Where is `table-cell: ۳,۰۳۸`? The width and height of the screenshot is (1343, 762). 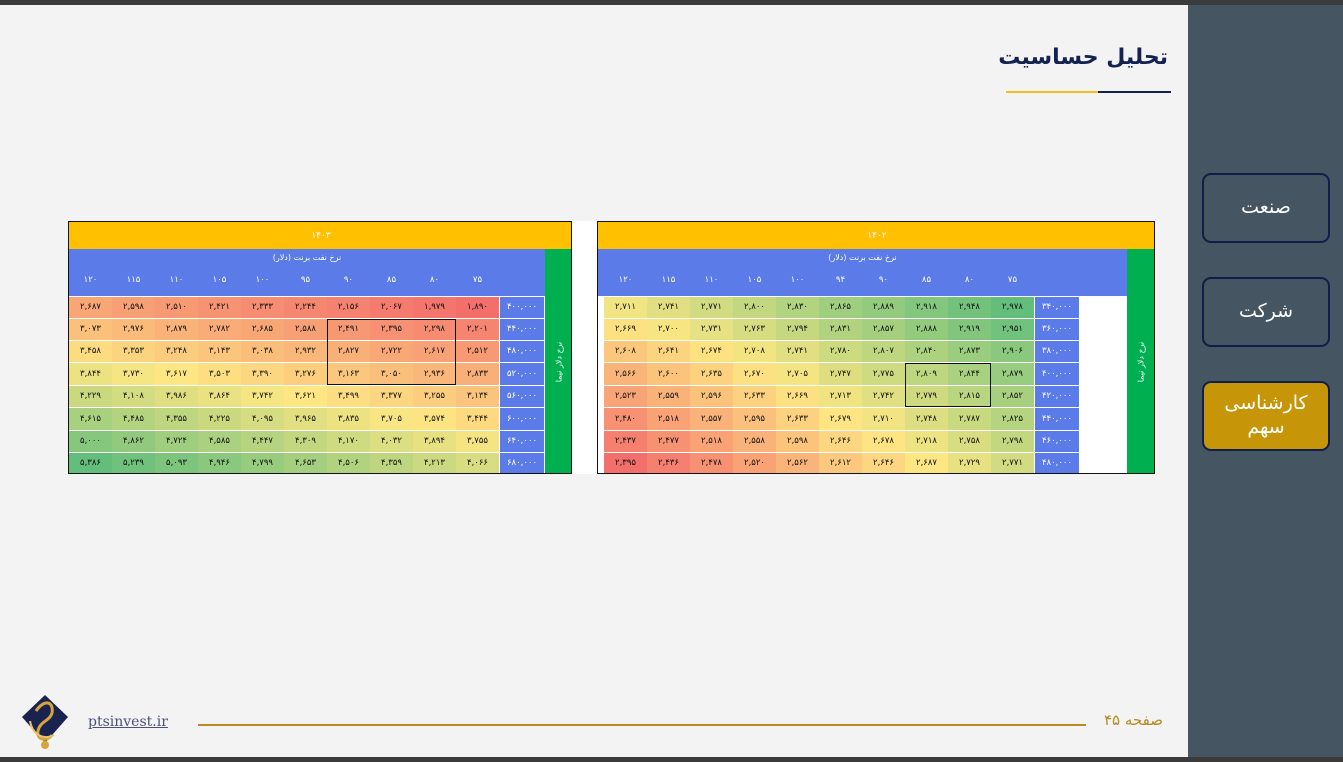
table-cell: ۳,۰۳۸ is located at coordinates (262, 351).